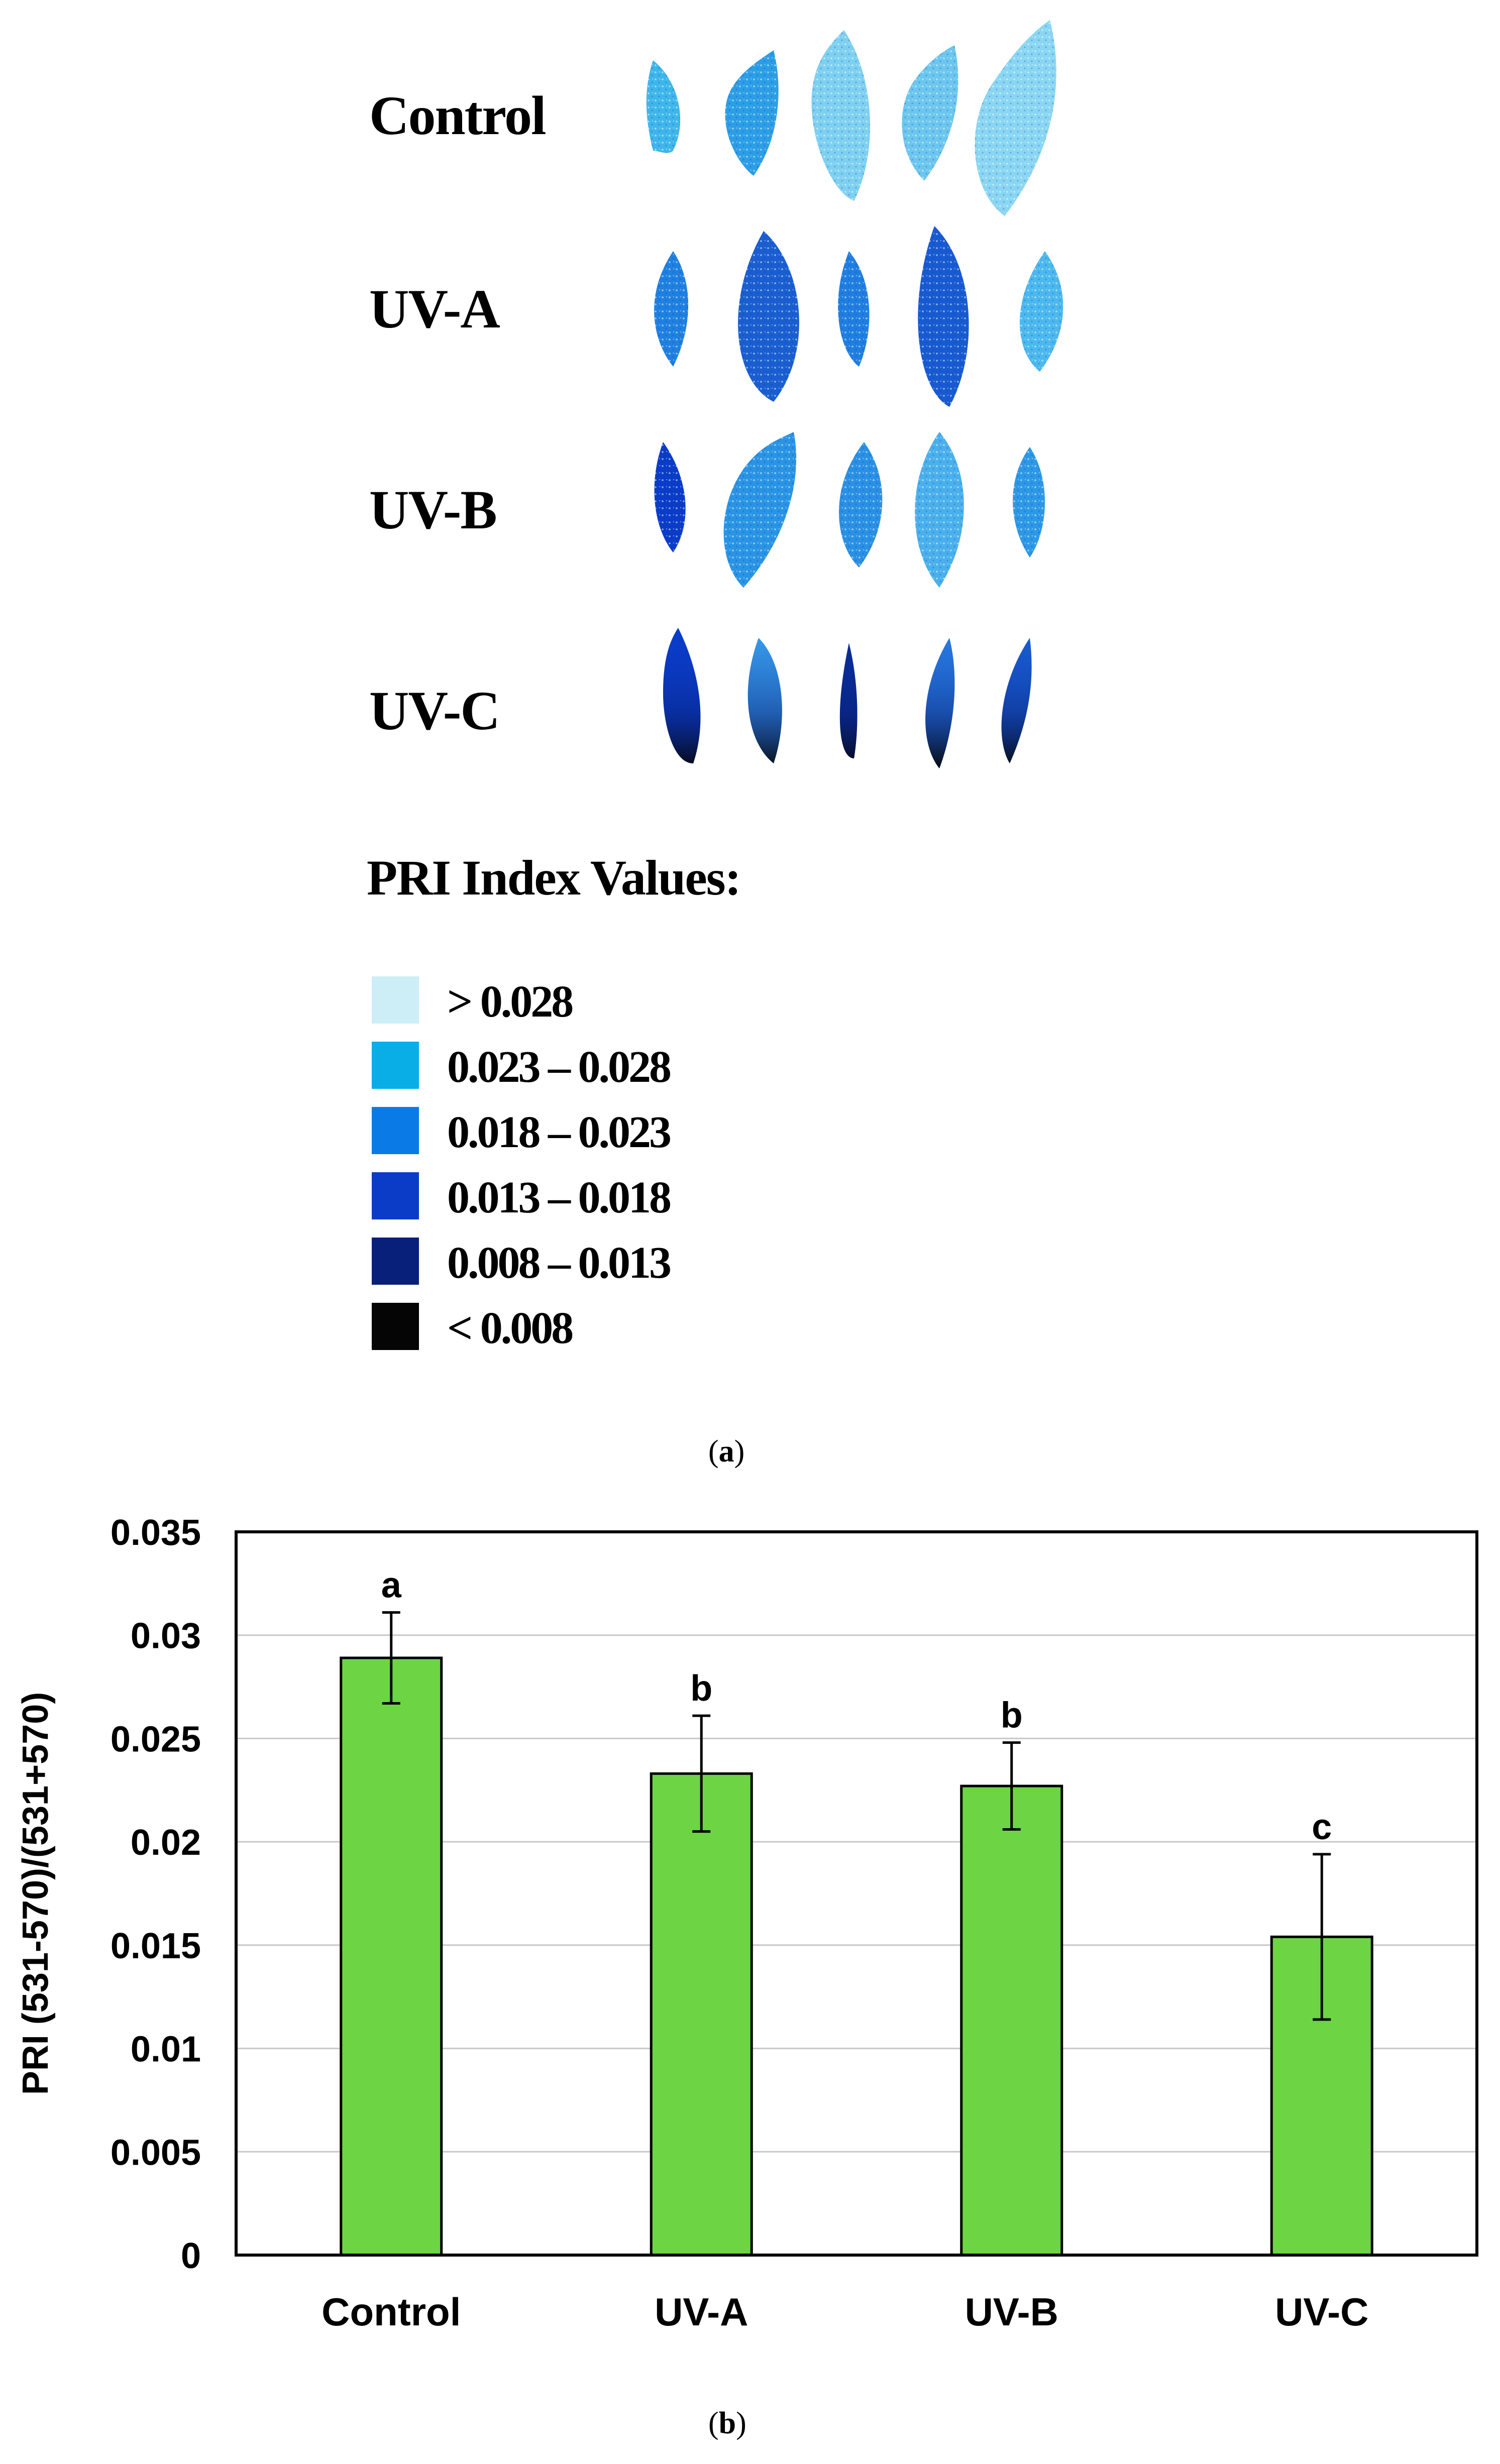 The width and height of the screenshot is (1500, 2464). Describe the element at coordinates (510, 1328) in the screenshot. I see `legend-label: < 0.008` at that location.